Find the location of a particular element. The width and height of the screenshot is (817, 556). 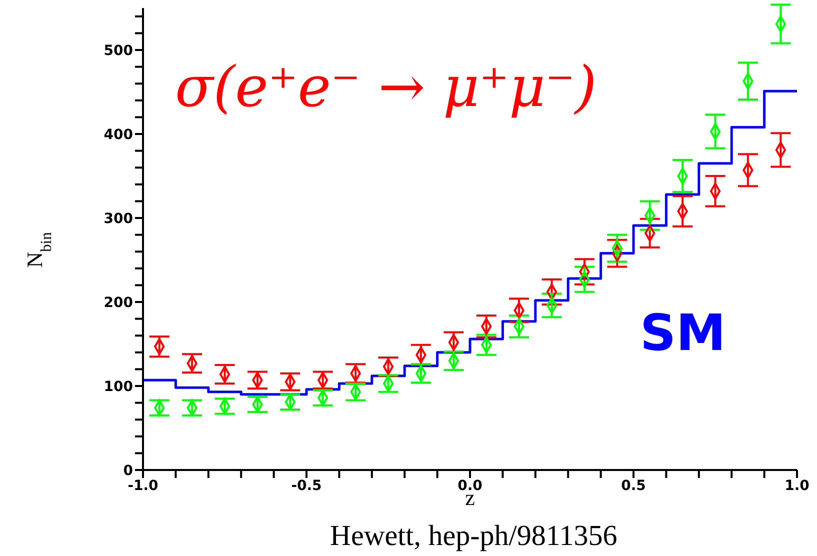

y-tick-label: 500 is located at coordinates (119, 50).